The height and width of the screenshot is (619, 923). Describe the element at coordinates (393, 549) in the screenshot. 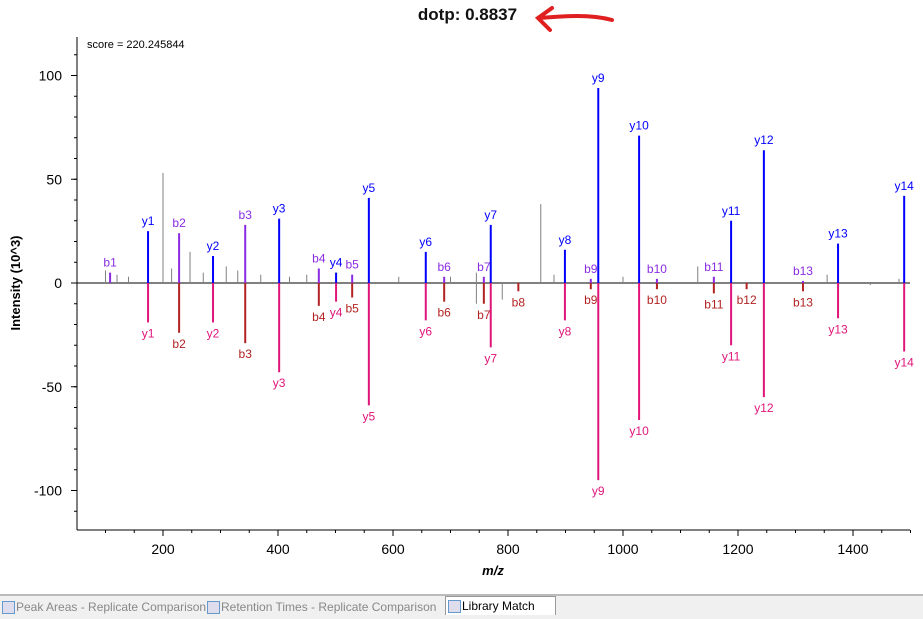

I see `x-tick-label: 600` at that location.